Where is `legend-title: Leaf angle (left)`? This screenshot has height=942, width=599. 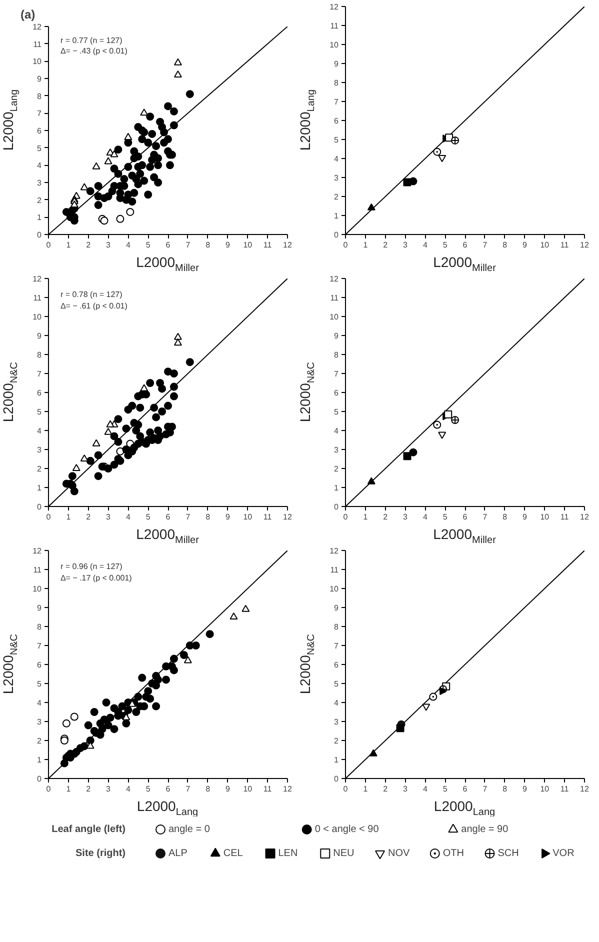 legend-title: Leaf angle (left) is located at coordinates (89, 829).